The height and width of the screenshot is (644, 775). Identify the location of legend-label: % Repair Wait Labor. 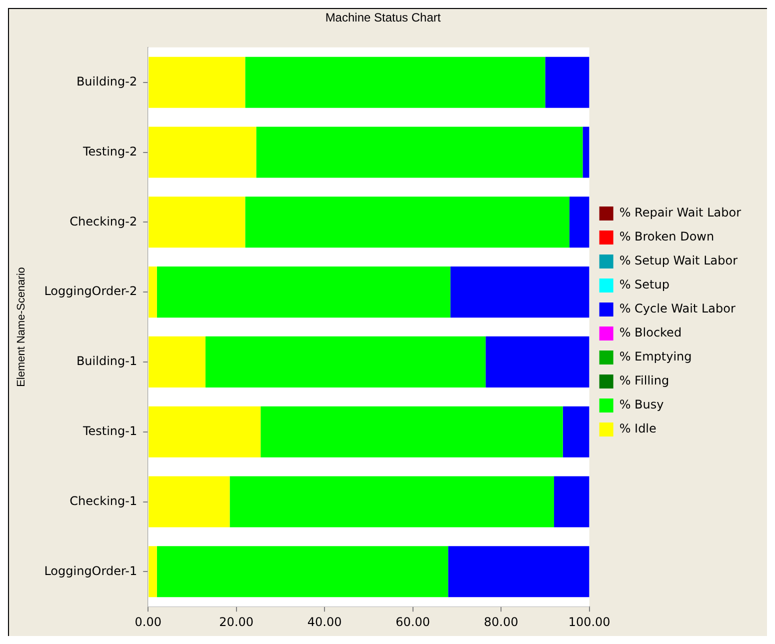
(680, 213).